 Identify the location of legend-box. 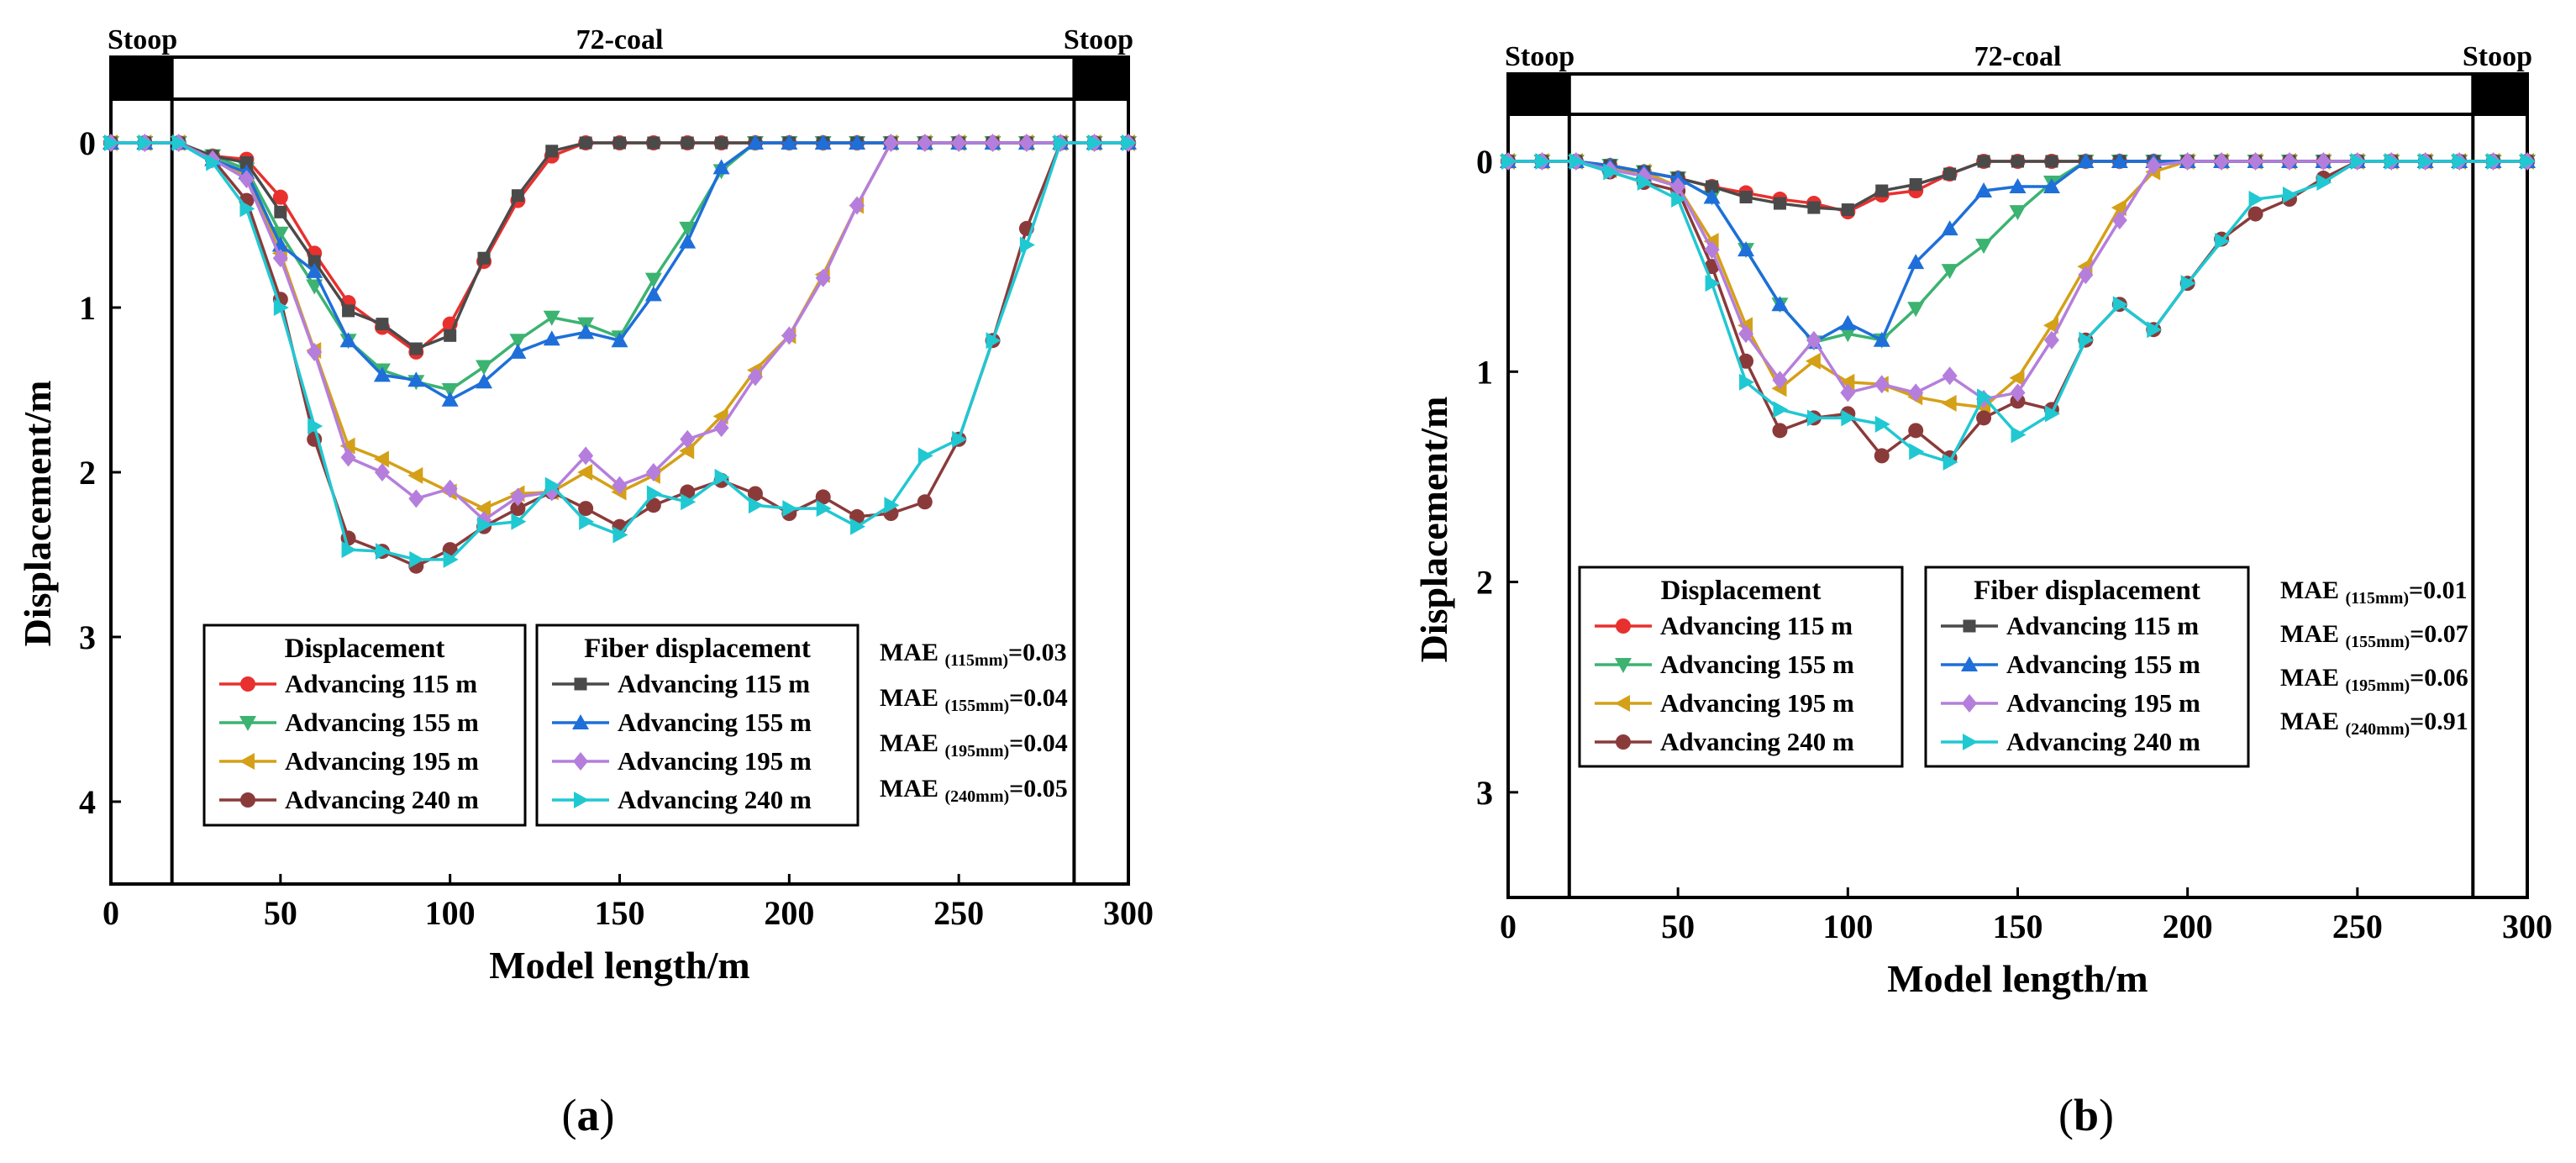
(2087, 667).